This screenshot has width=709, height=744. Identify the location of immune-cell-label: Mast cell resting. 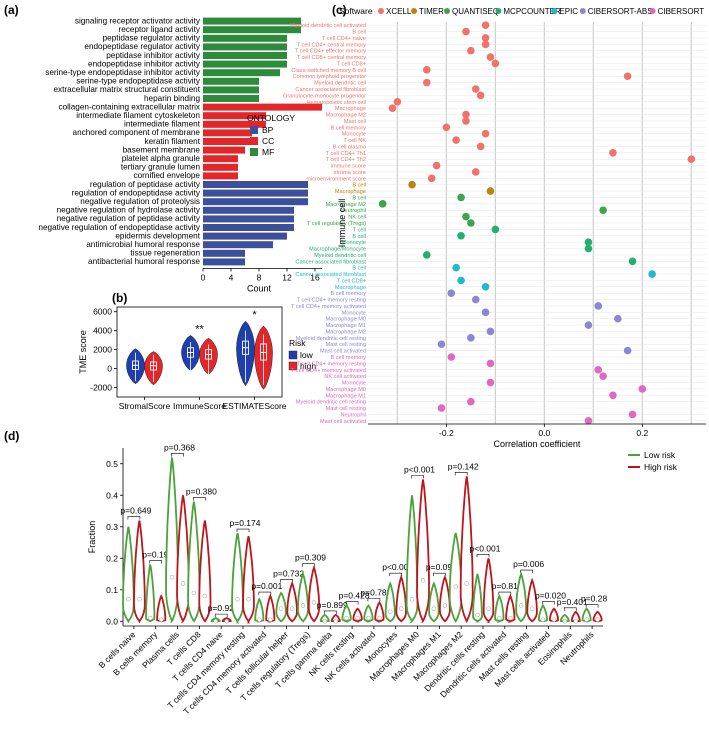
(346, 409).